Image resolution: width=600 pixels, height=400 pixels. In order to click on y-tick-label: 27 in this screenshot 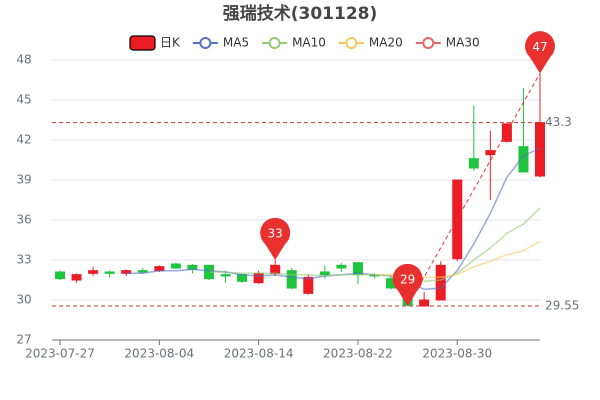, I will do `click(23, 340)`.